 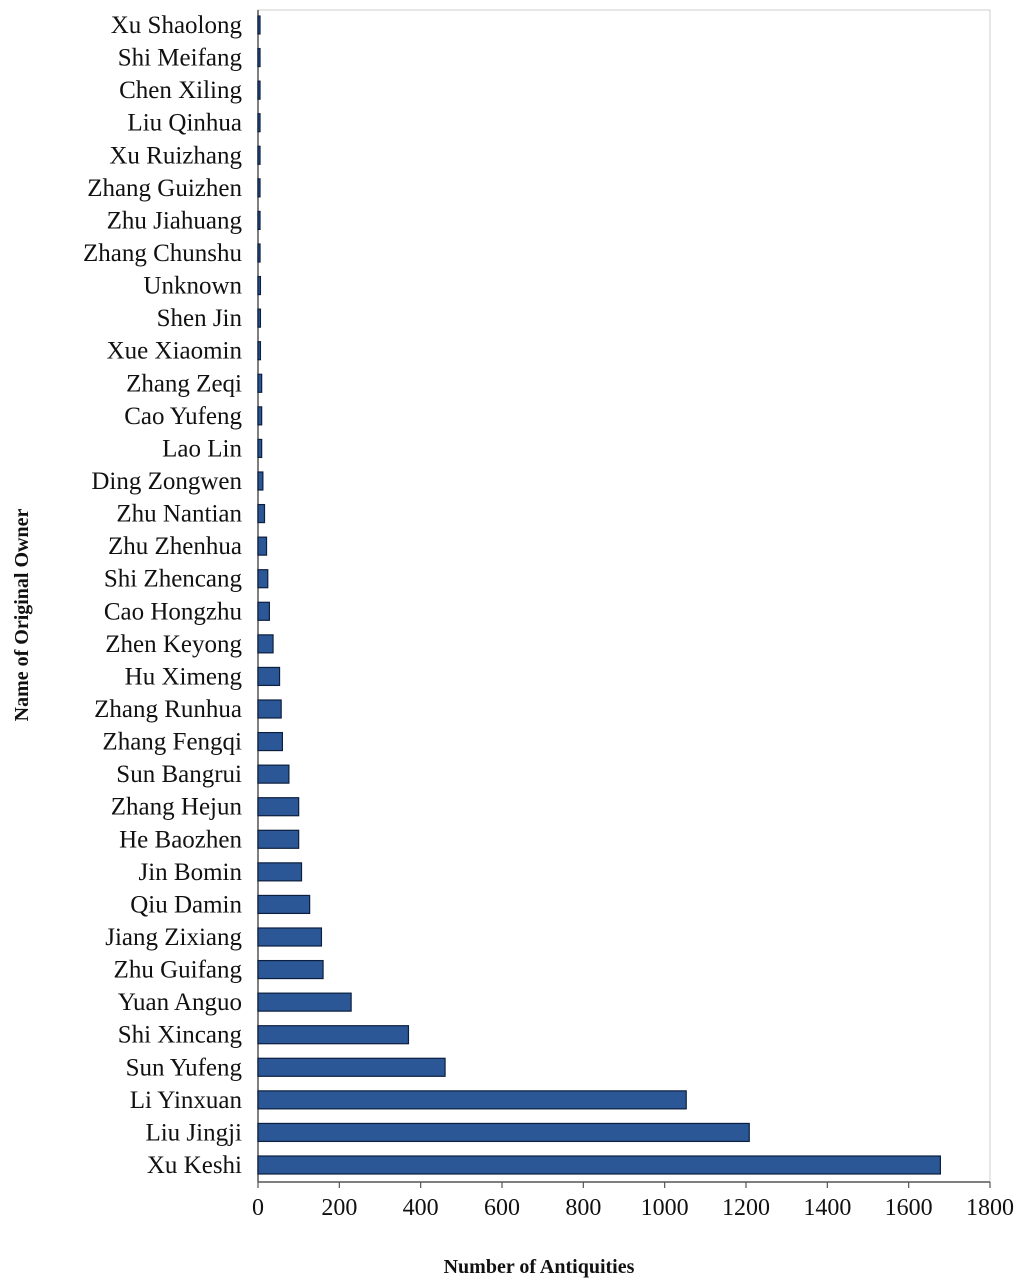 I want to click on category-label: Zhu Jiahuang, so click(x=175, y=220).